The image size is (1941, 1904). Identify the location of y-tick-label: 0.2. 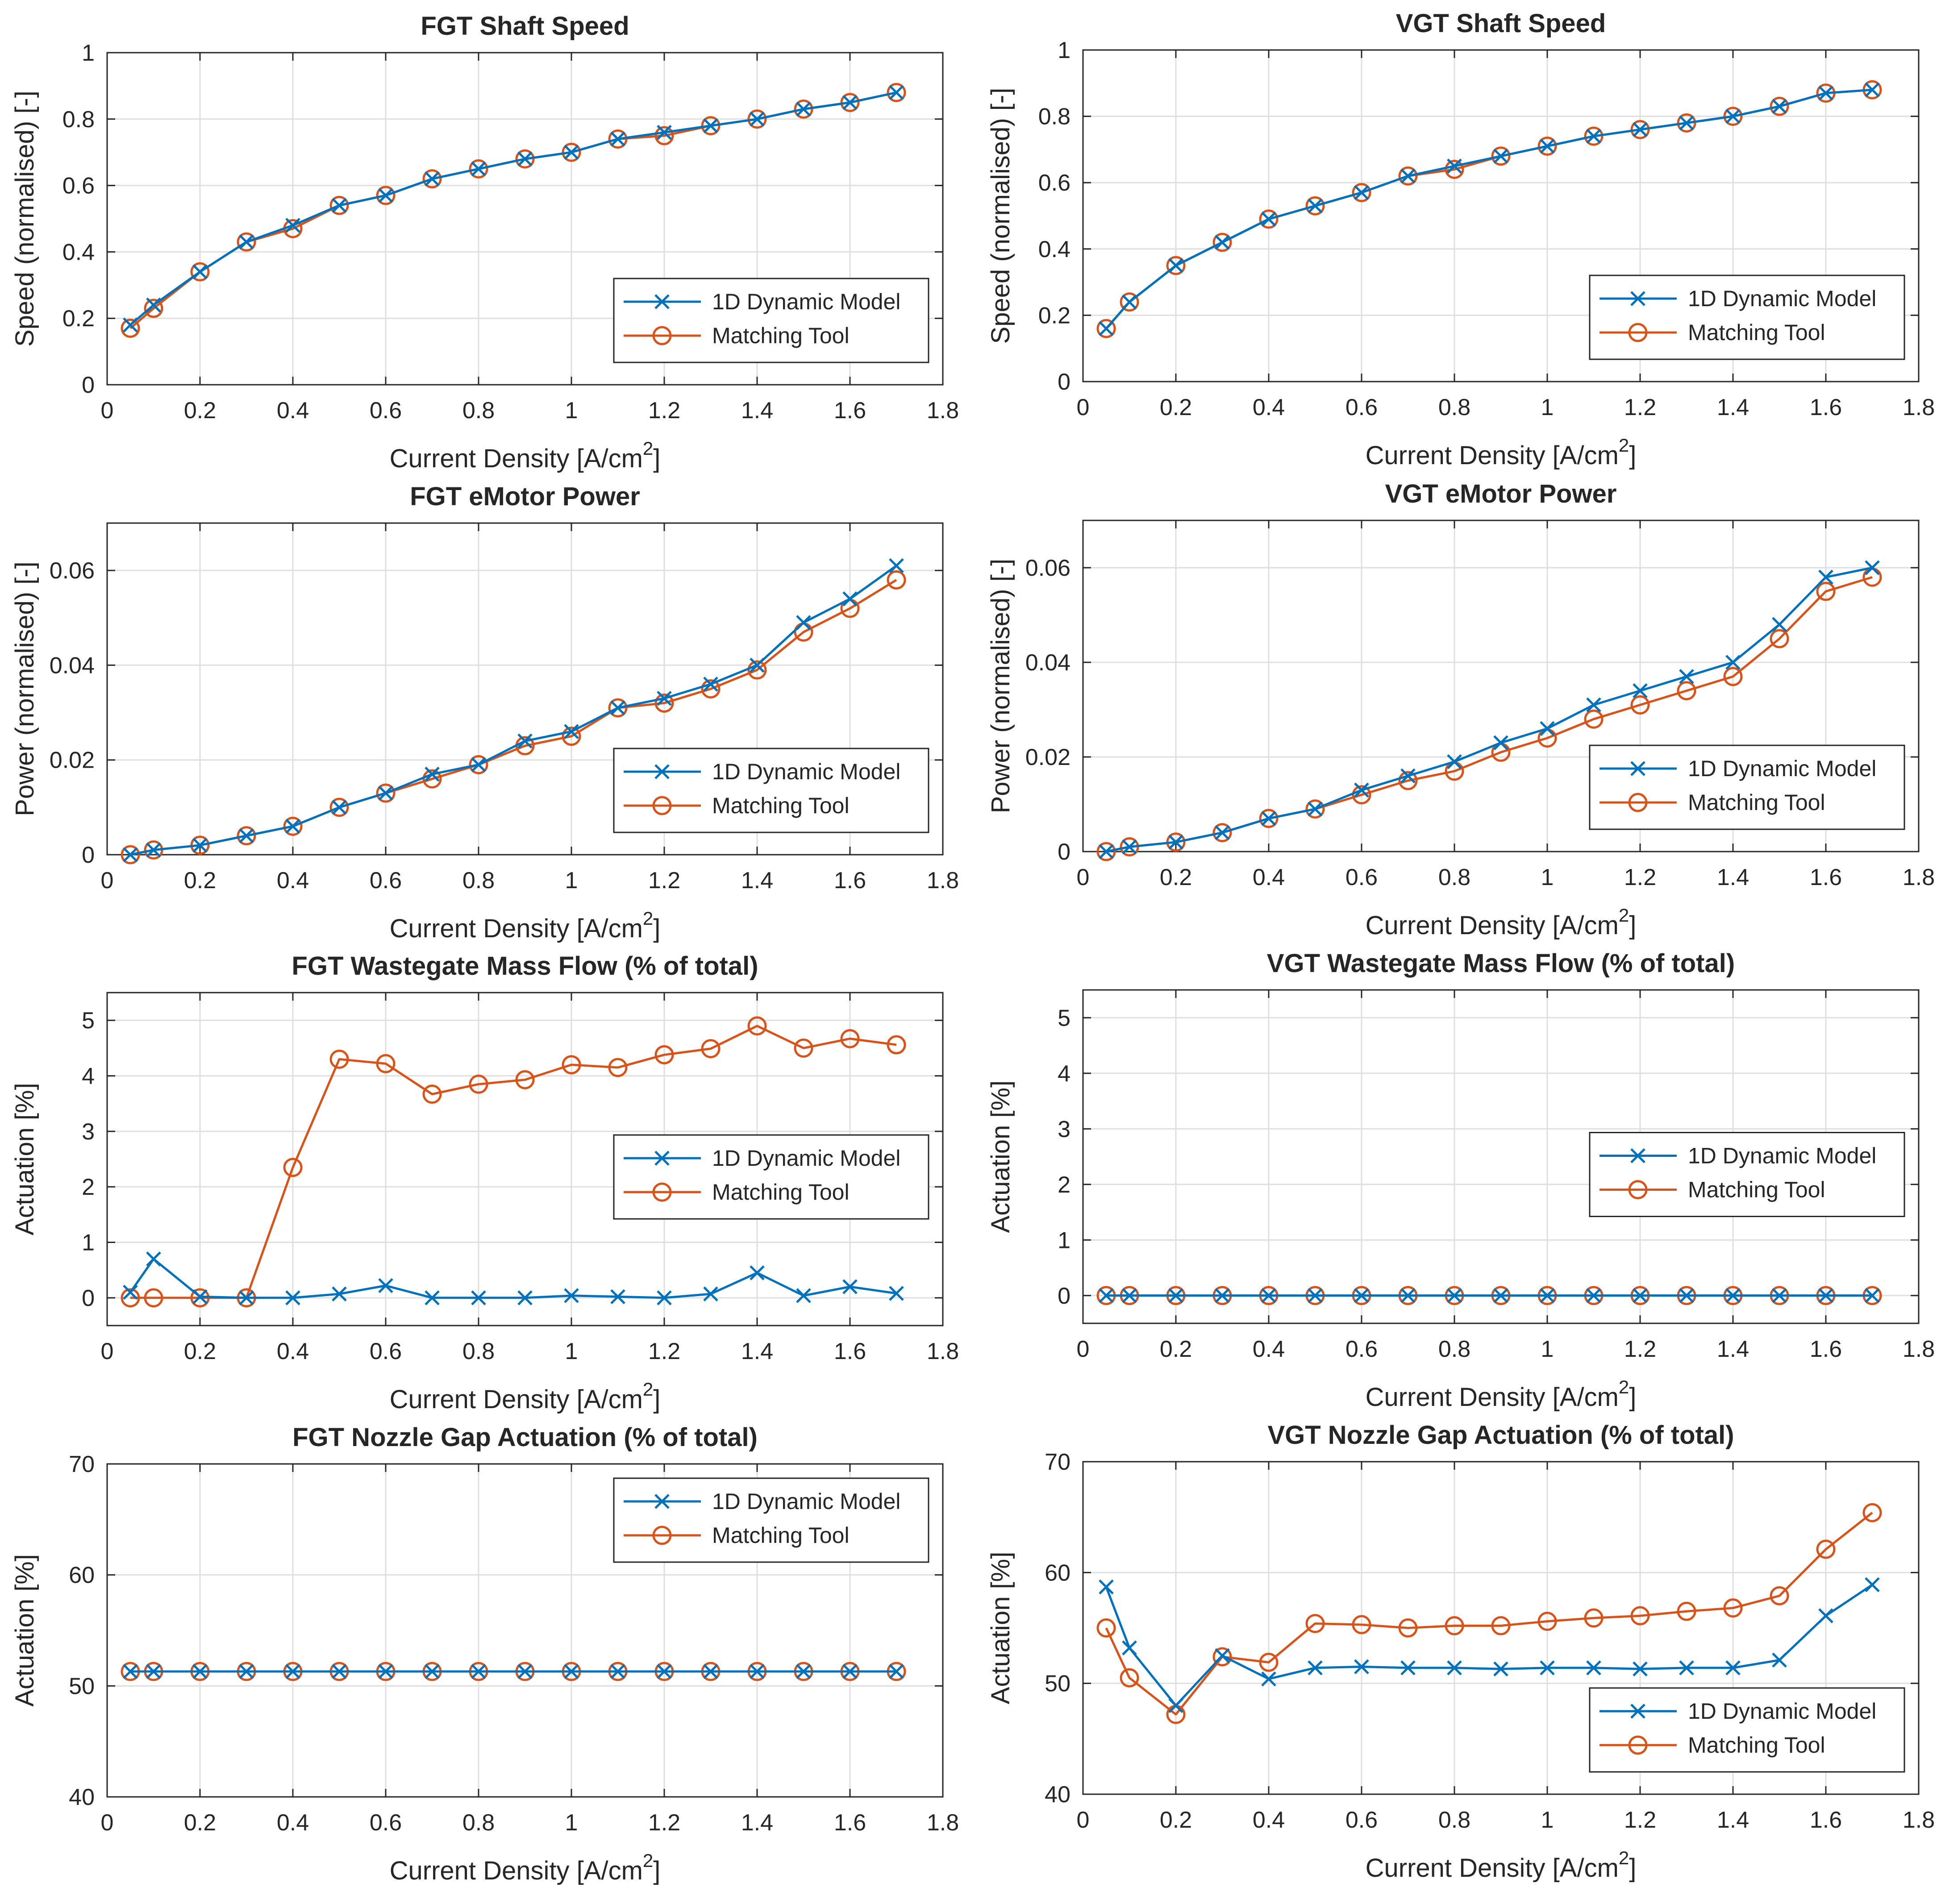
(78, 319).